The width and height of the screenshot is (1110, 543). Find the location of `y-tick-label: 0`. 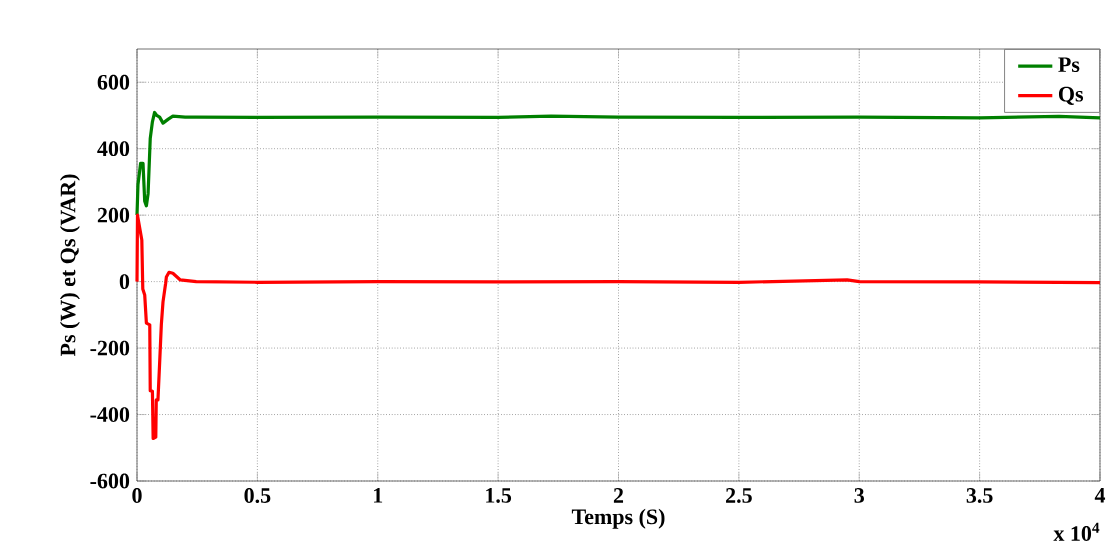

y-tick-label: 0 is located at coordinates (124, 282).